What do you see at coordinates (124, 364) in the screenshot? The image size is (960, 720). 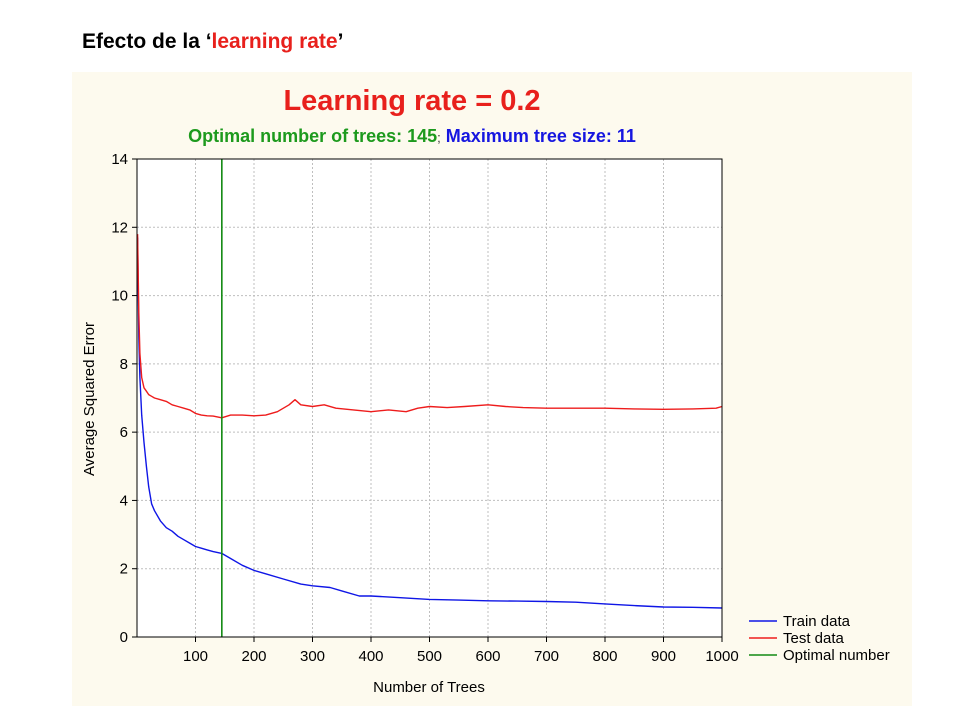 I see `y-tick-label: 8` at bounding box center [124, 364].